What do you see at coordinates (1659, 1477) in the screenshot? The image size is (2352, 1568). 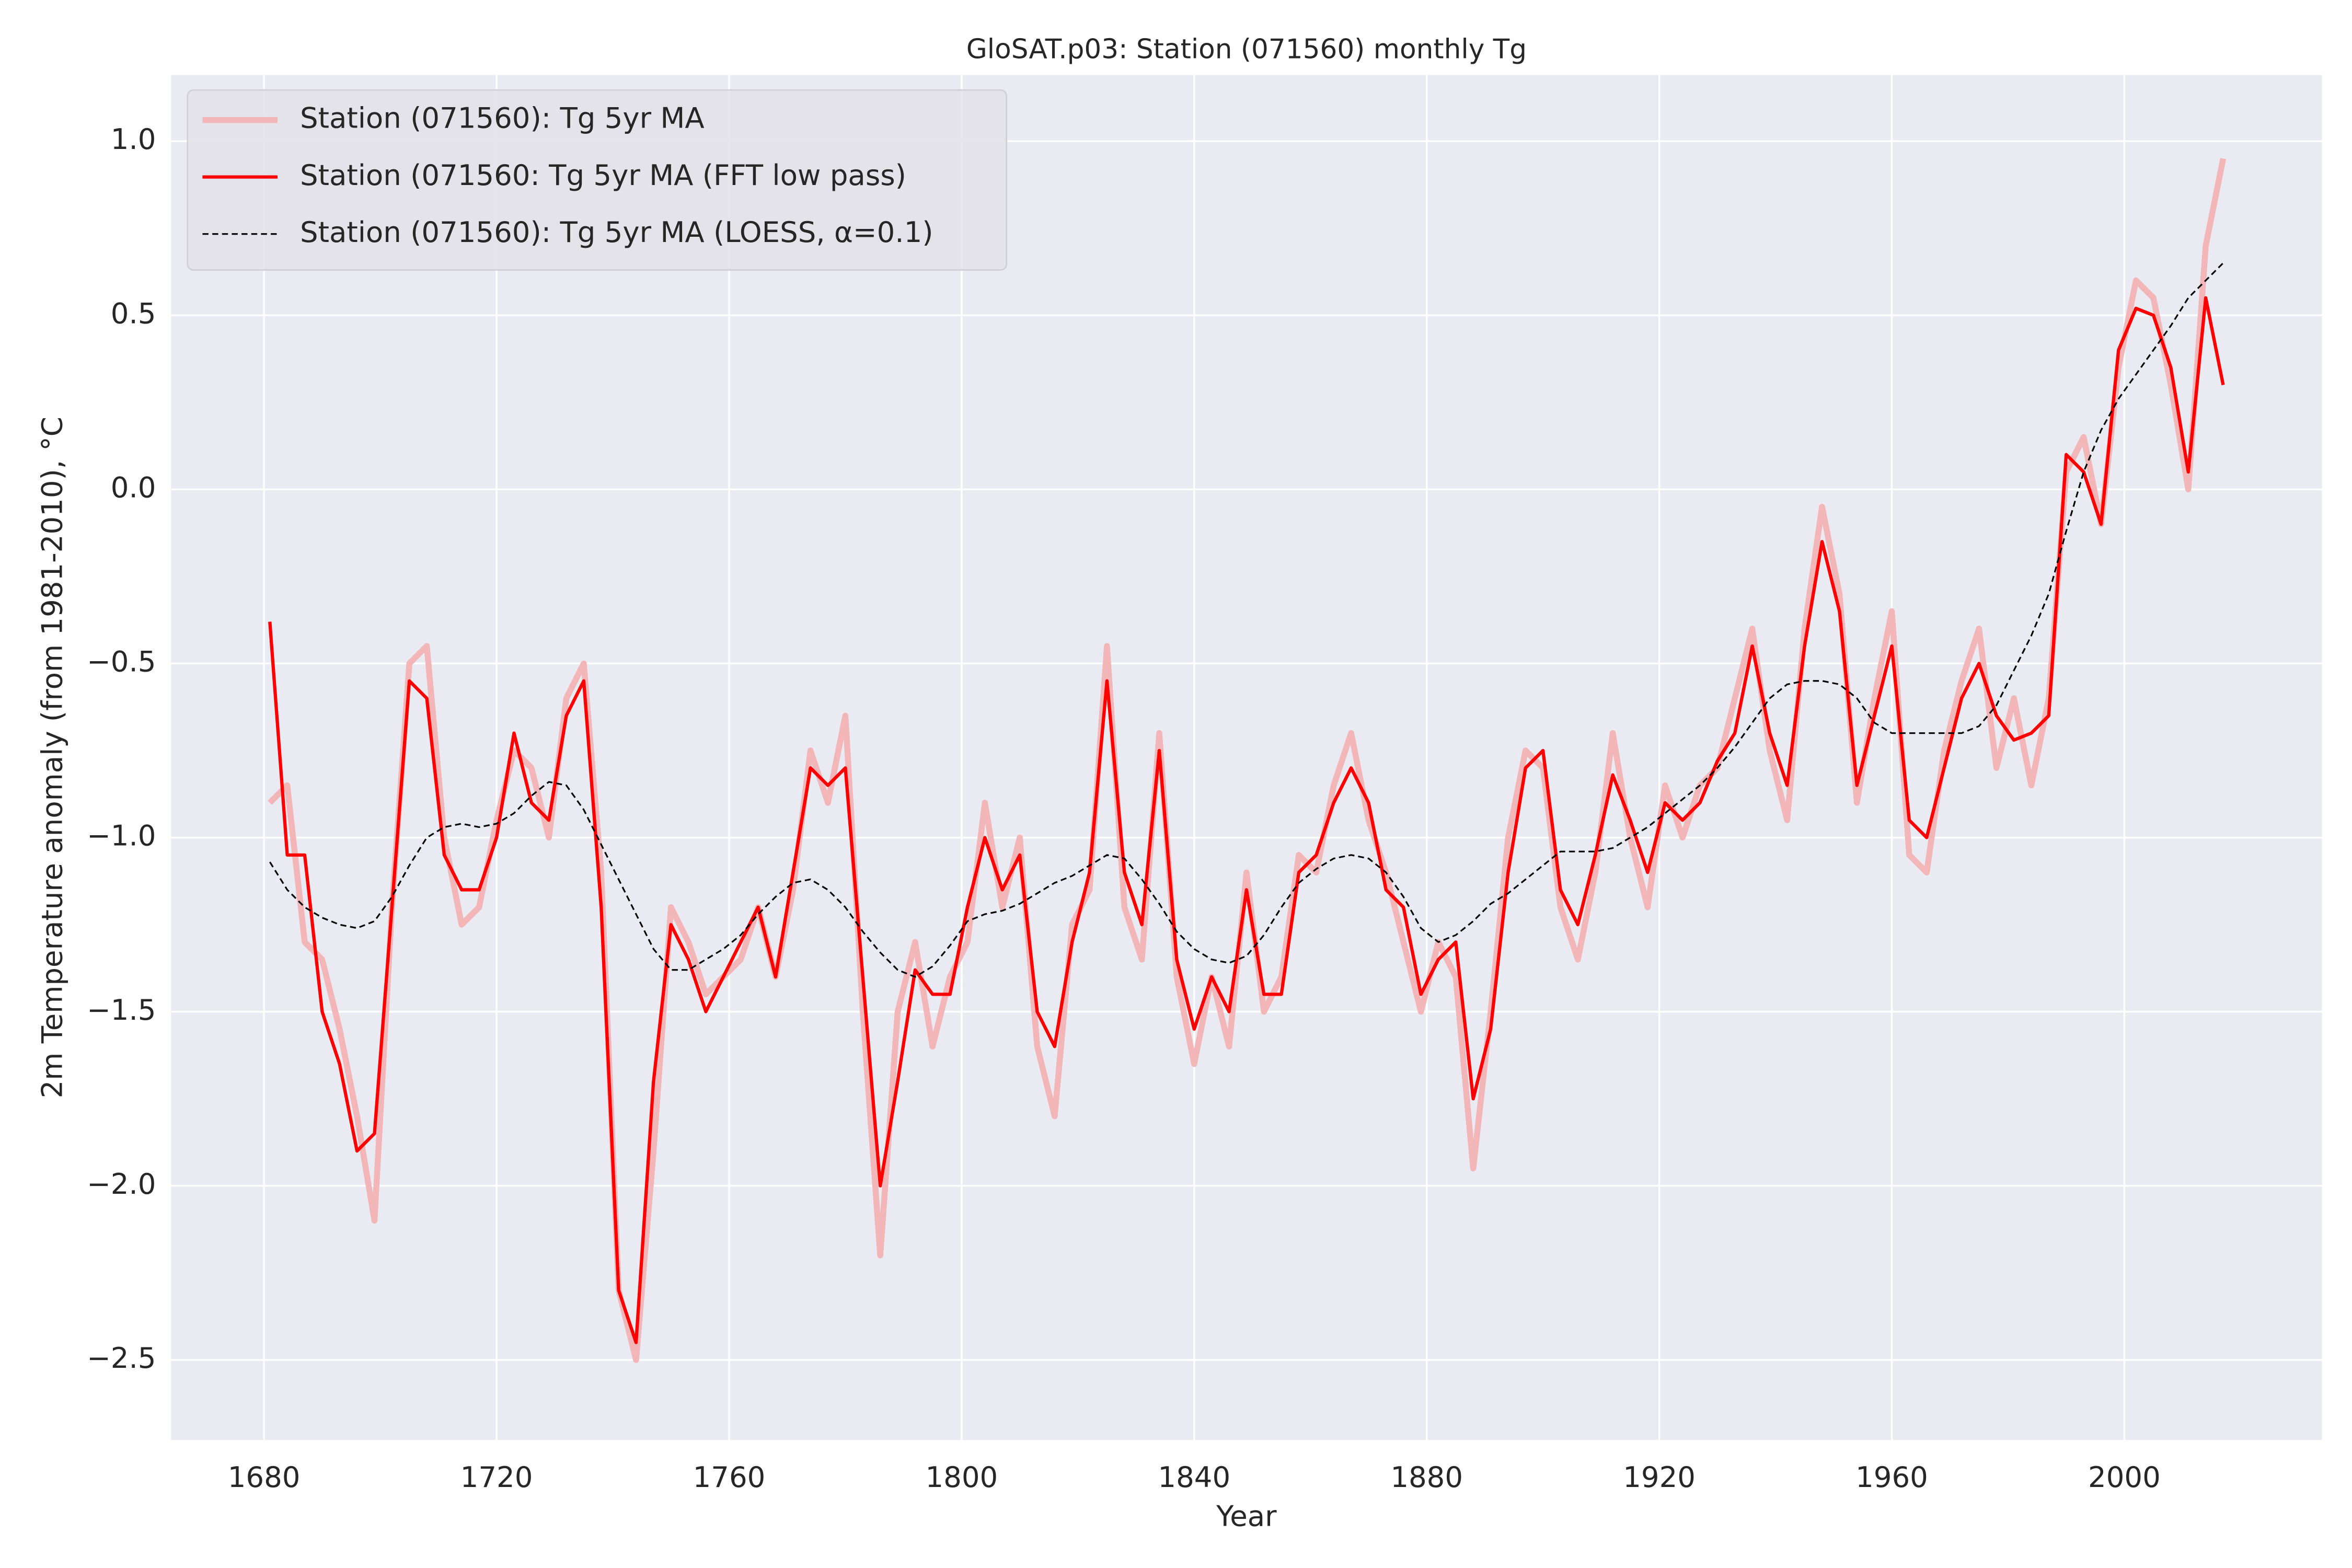 I see `x-tick-label: 1920` at bounding box center [1659, 1477].